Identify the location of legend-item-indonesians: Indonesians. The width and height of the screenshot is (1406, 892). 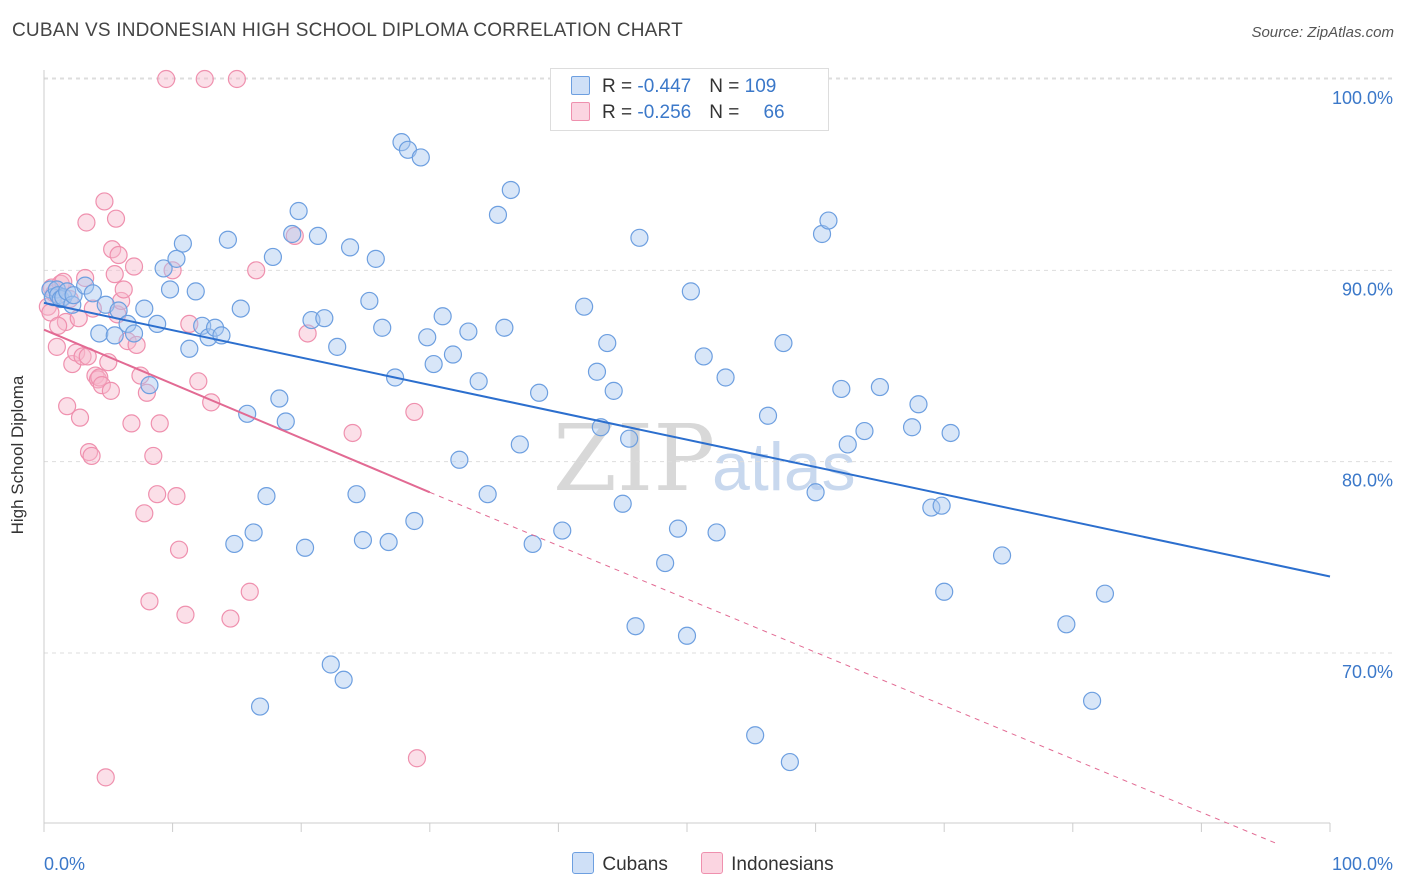
(767, 864).